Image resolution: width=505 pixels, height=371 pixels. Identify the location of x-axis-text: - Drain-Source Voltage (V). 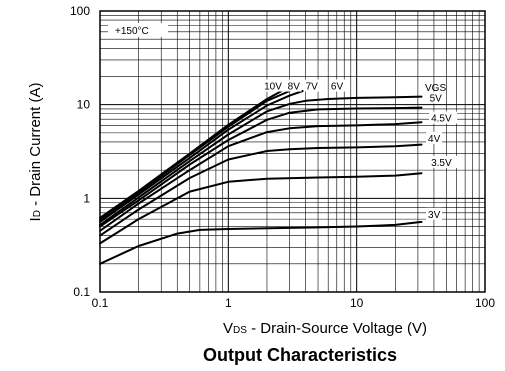
(337, 328).